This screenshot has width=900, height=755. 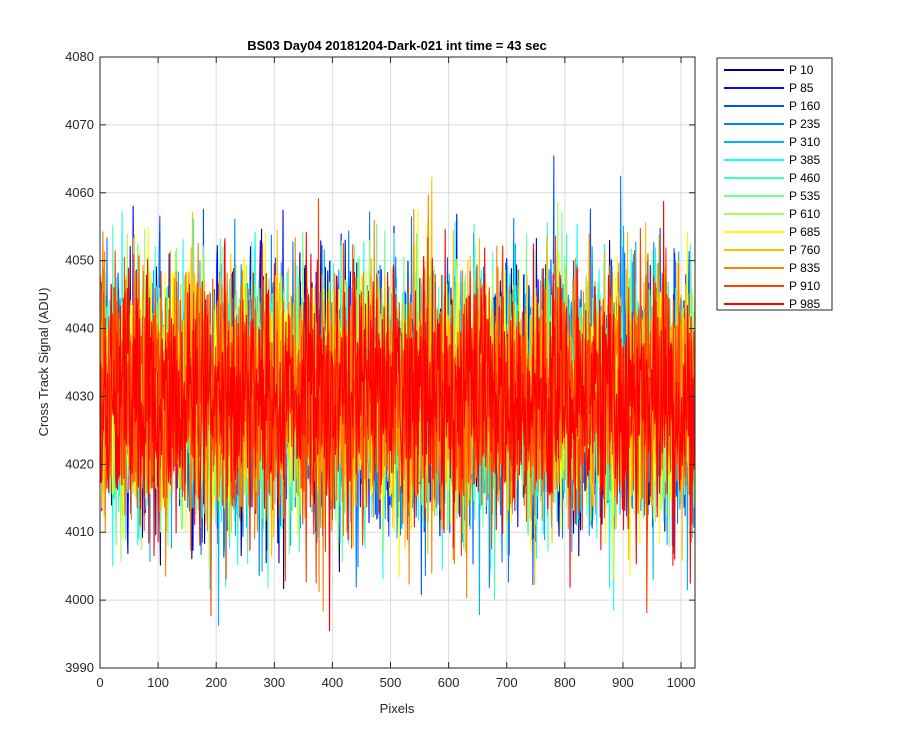 I want to click on x-tick-label: 300, so click(x=274, y=682).